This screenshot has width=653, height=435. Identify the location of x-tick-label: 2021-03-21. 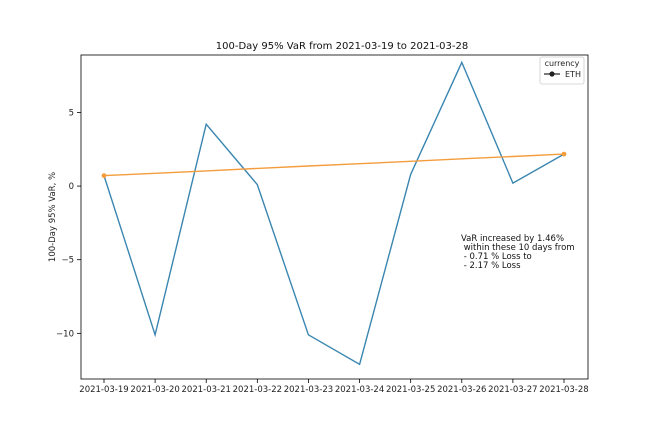
(206, 390).